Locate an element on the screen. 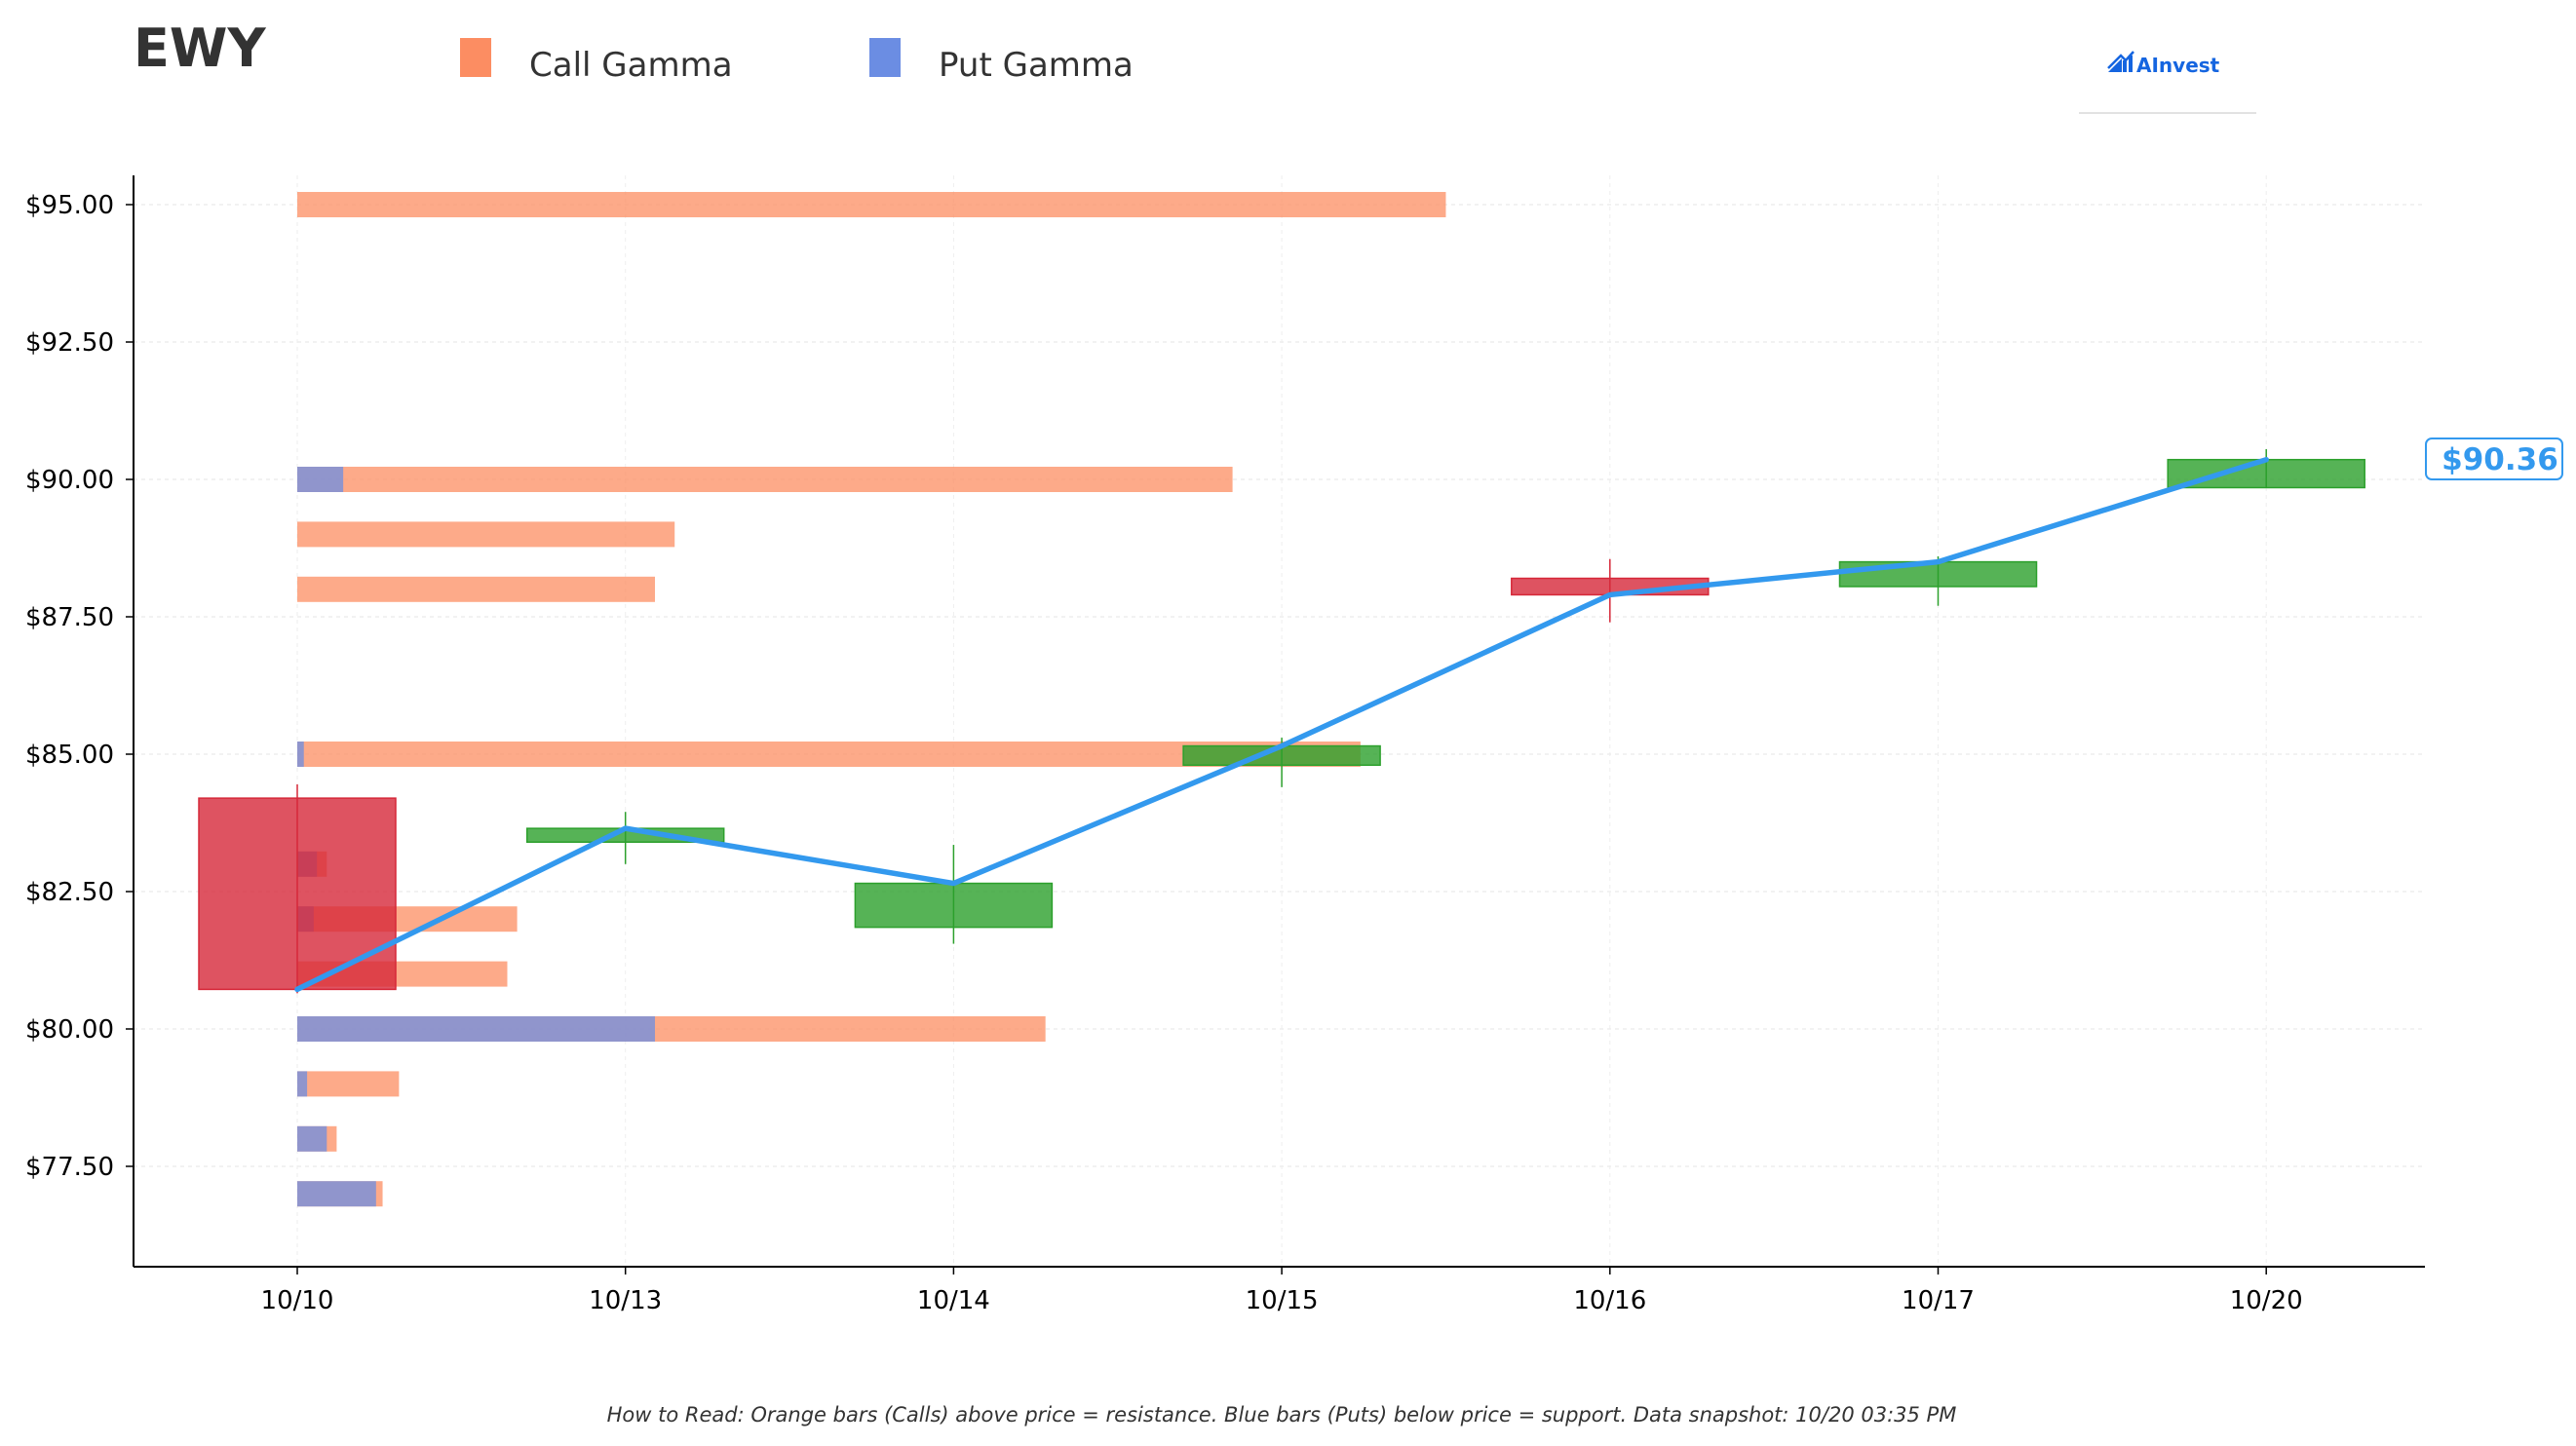 Image resolution: width=2576 pixels, height=1446 pixels. legend-put-swatch is located at coordinates (885, 57).